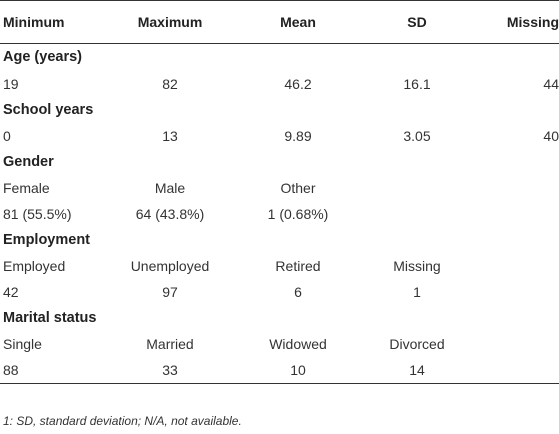 This screenshot has height=434, width=559. Describe the element at coordinates (298, 135) in the screenshot. I see `table-cell: 9.89` at that location.